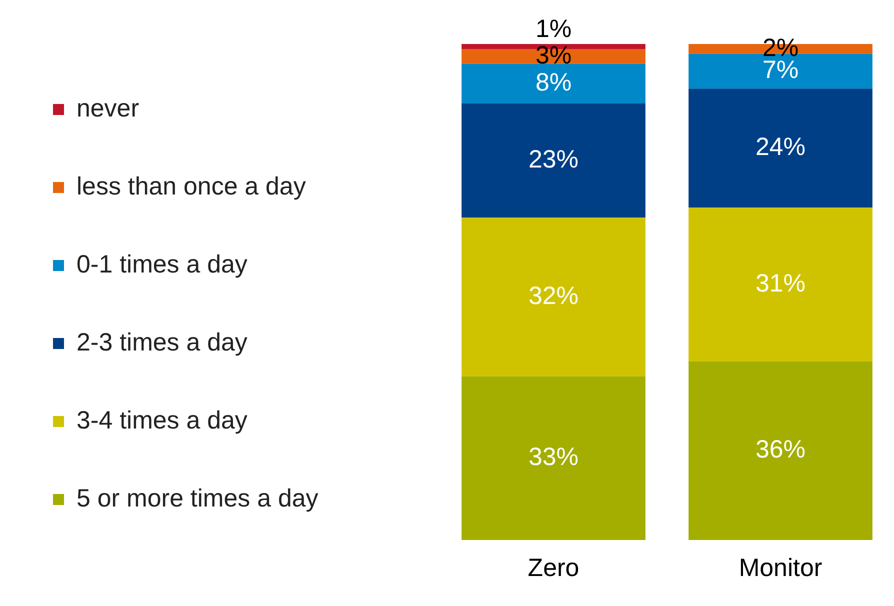 Image resolution: width=894 pixels, height=606 pixels. Describe the element at coordinates (108, 108) in the screenshot. I see `legend-label: never` at that location.